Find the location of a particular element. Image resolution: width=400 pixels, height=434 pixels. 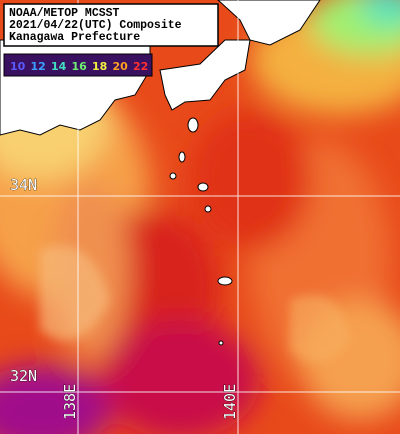

header-line: NOAA/METOP MCSST is located at coordinates (64, 13).